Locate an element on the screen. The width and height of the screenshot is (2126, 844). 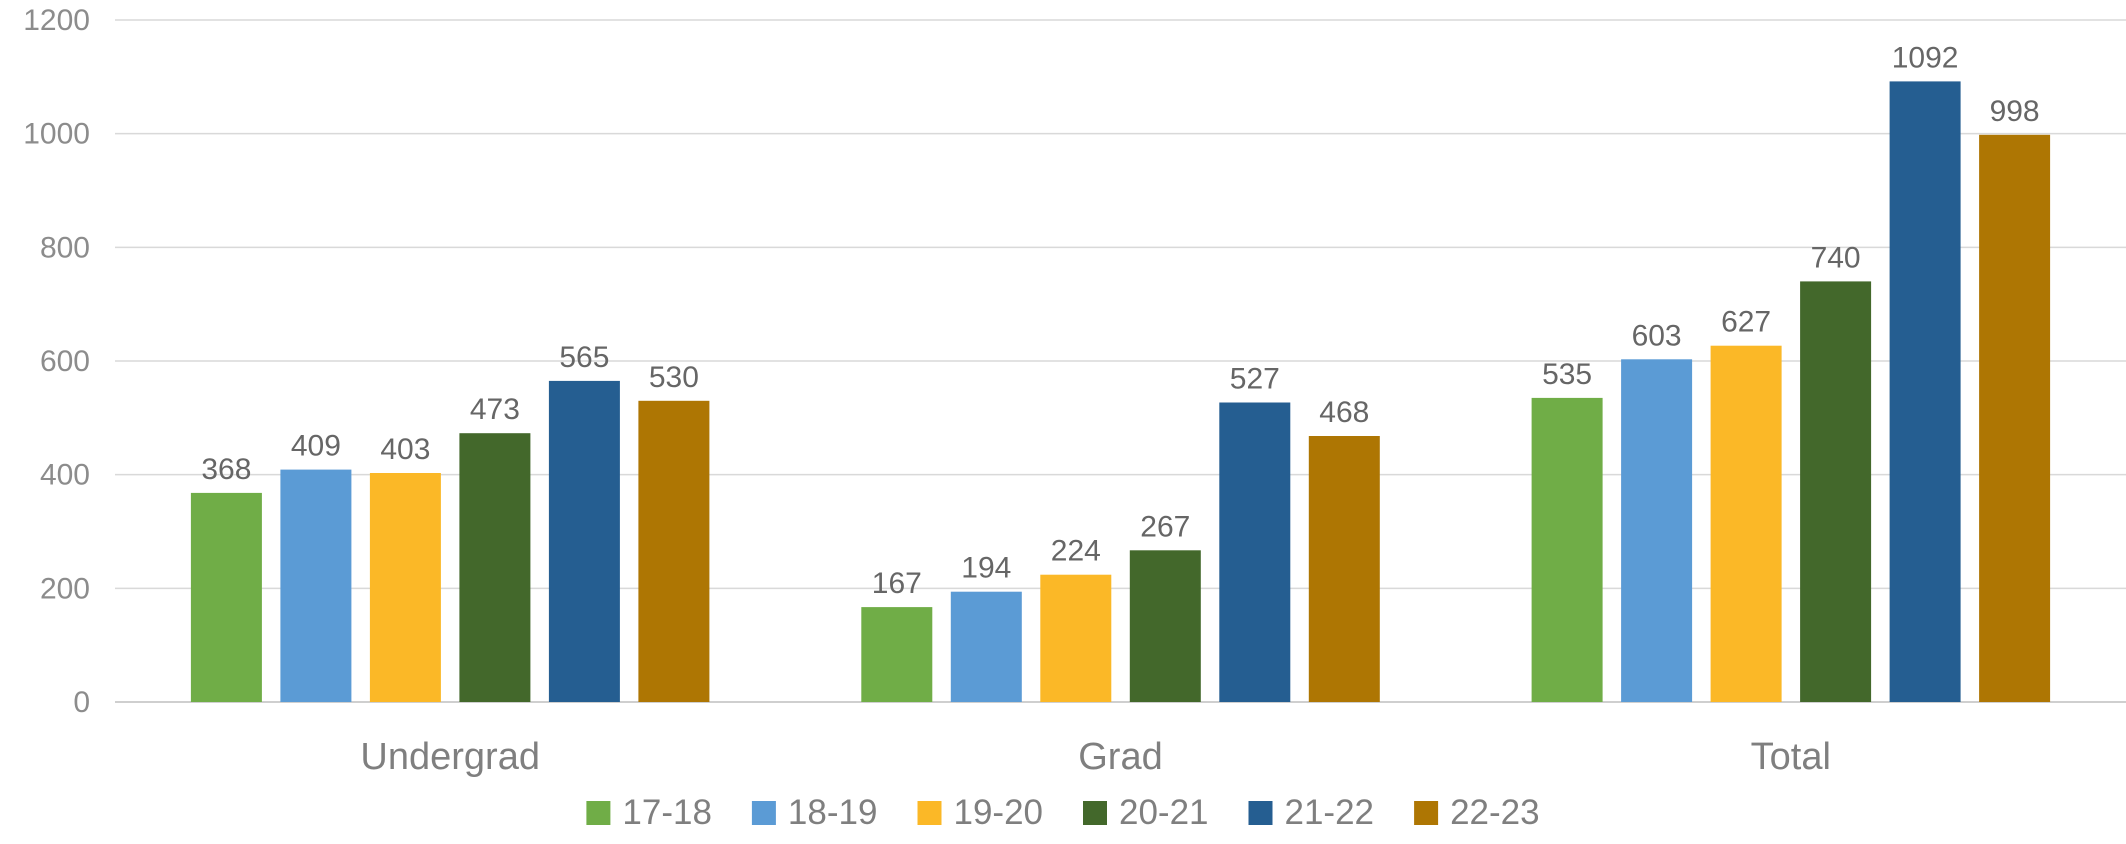
data-label: 224 is located at coordinates (1076, 551).